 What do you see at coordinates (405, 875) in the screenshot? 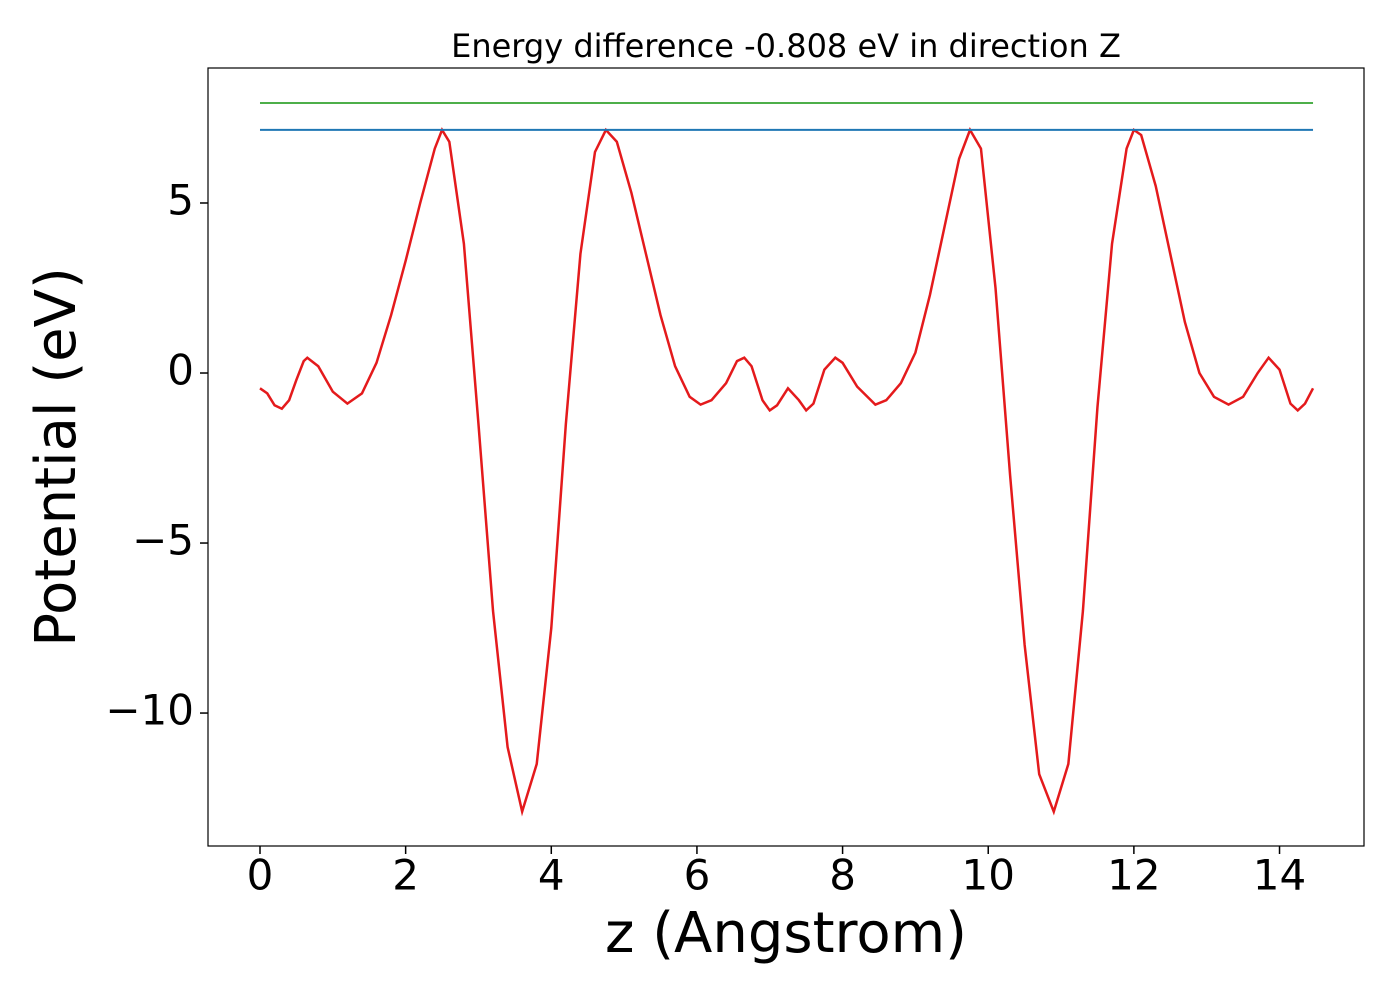
I see `x-tick-label: 2` at bounding box center [405, 875].